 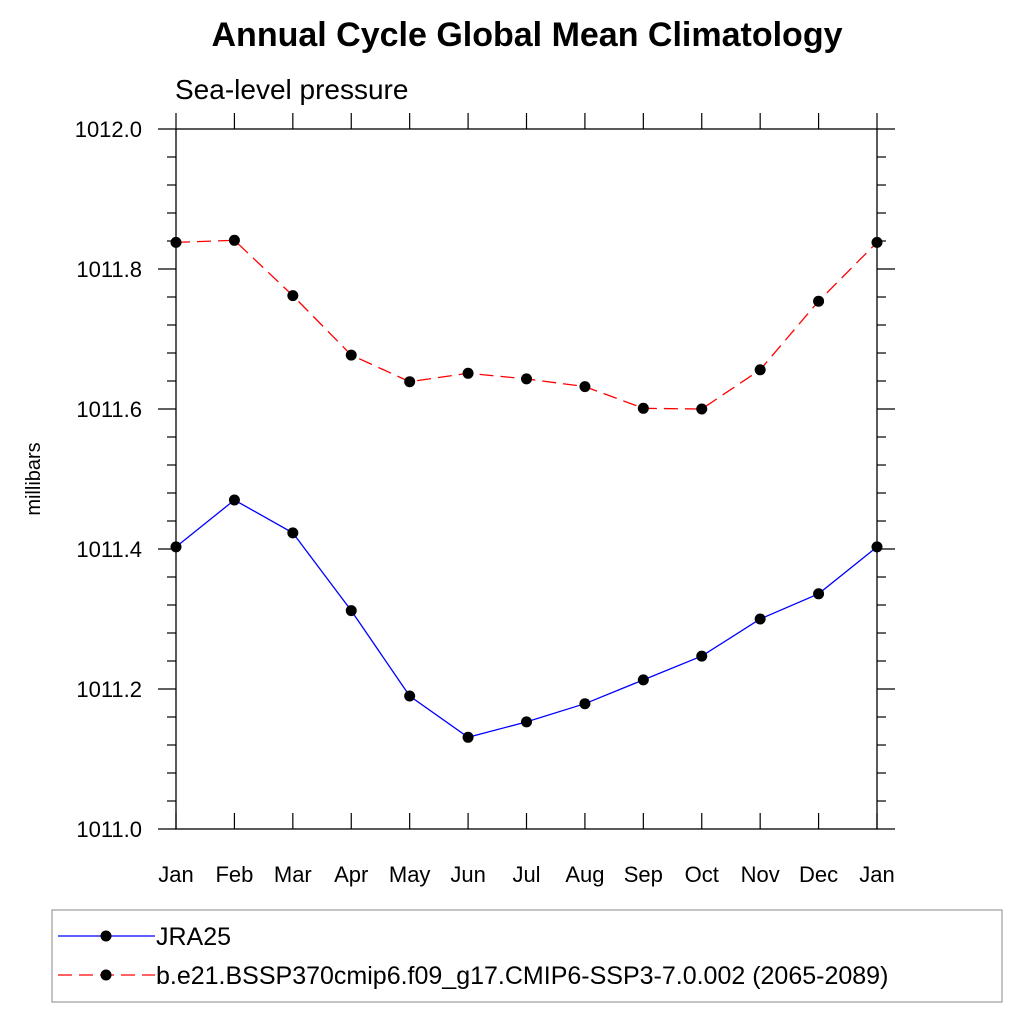 What do you see at coordinates (291, 89) in the screenshot?
I see `chart-subtitle: Sea-level pressure` at bounding box center [291, 89].